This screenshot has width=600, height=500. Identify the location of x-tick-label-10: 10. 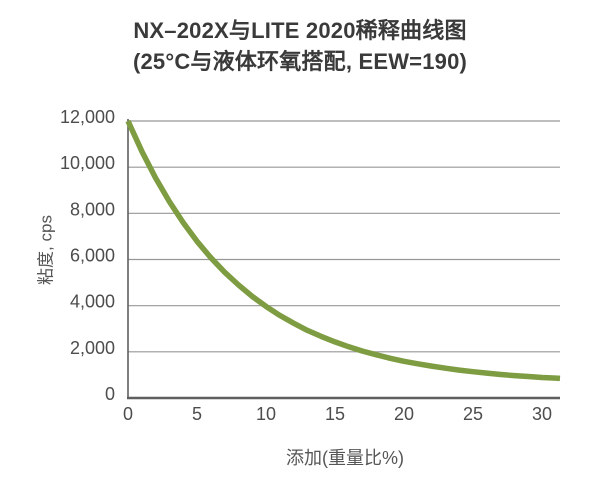
(266, 414).